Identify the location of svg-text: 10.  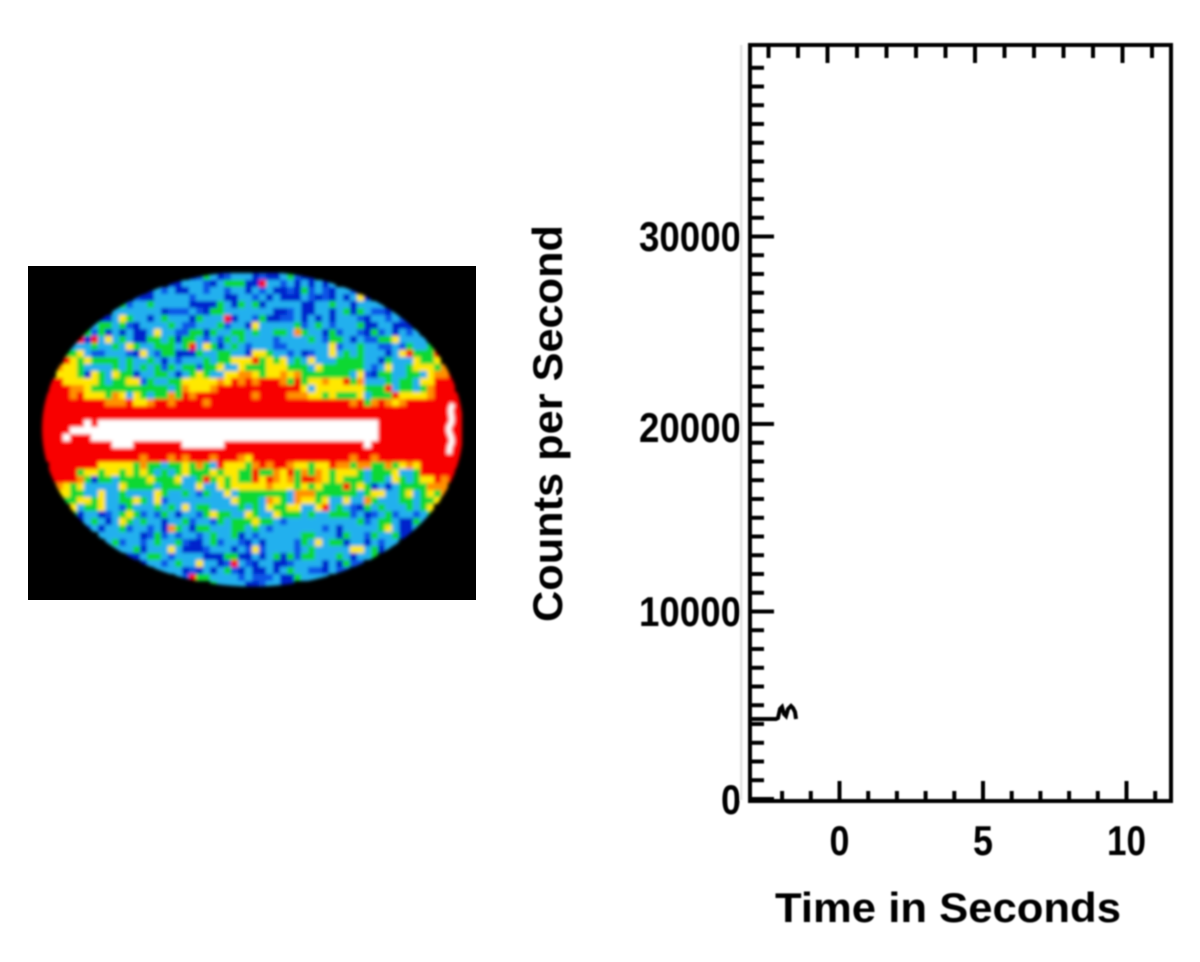
(1126, 840).